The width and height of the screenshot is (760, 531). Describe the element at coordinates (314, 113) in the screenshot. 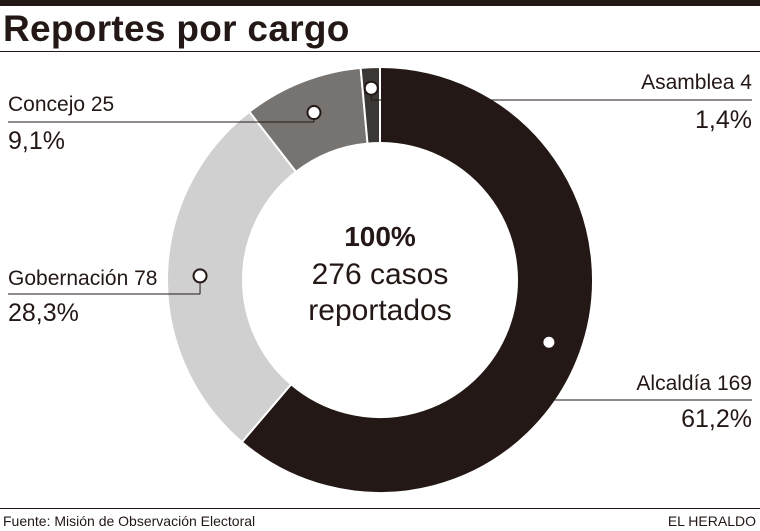

I see `marker-concejo` at that location.